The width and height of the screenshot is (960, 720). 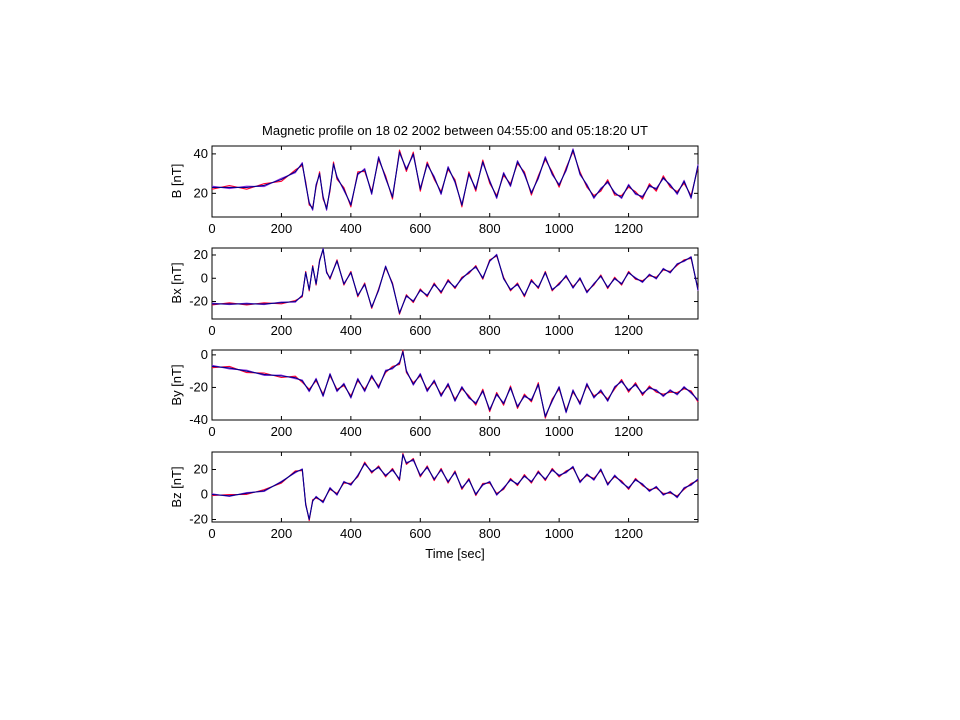 I want to click on panel-bx-xtick-label: 0, so click(x=211, y=330).